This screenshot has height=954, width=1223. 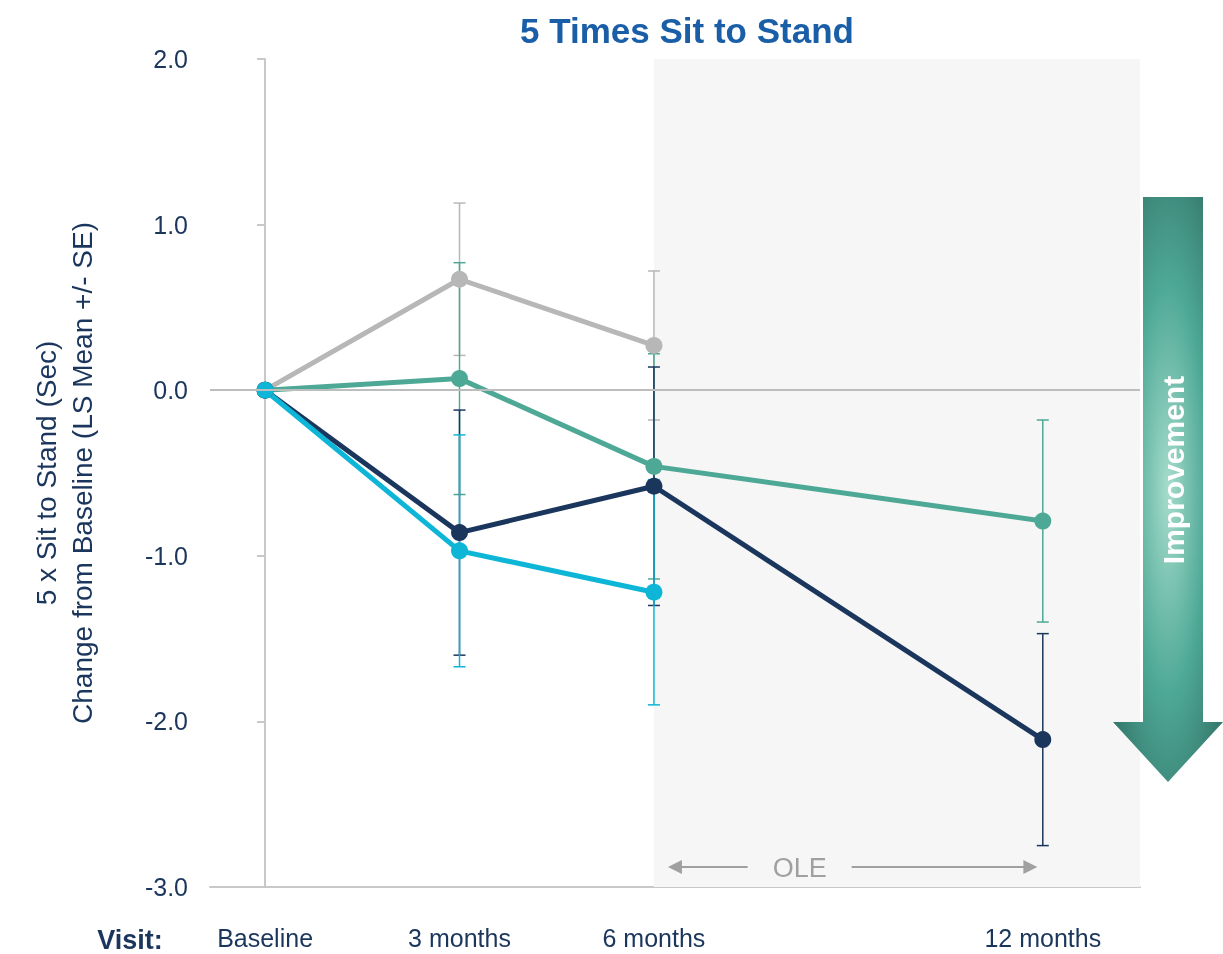 What do you see at coordinates (130, 939) in the screenshot?
I see `text: Visit:` at bounding box center [130, 939].